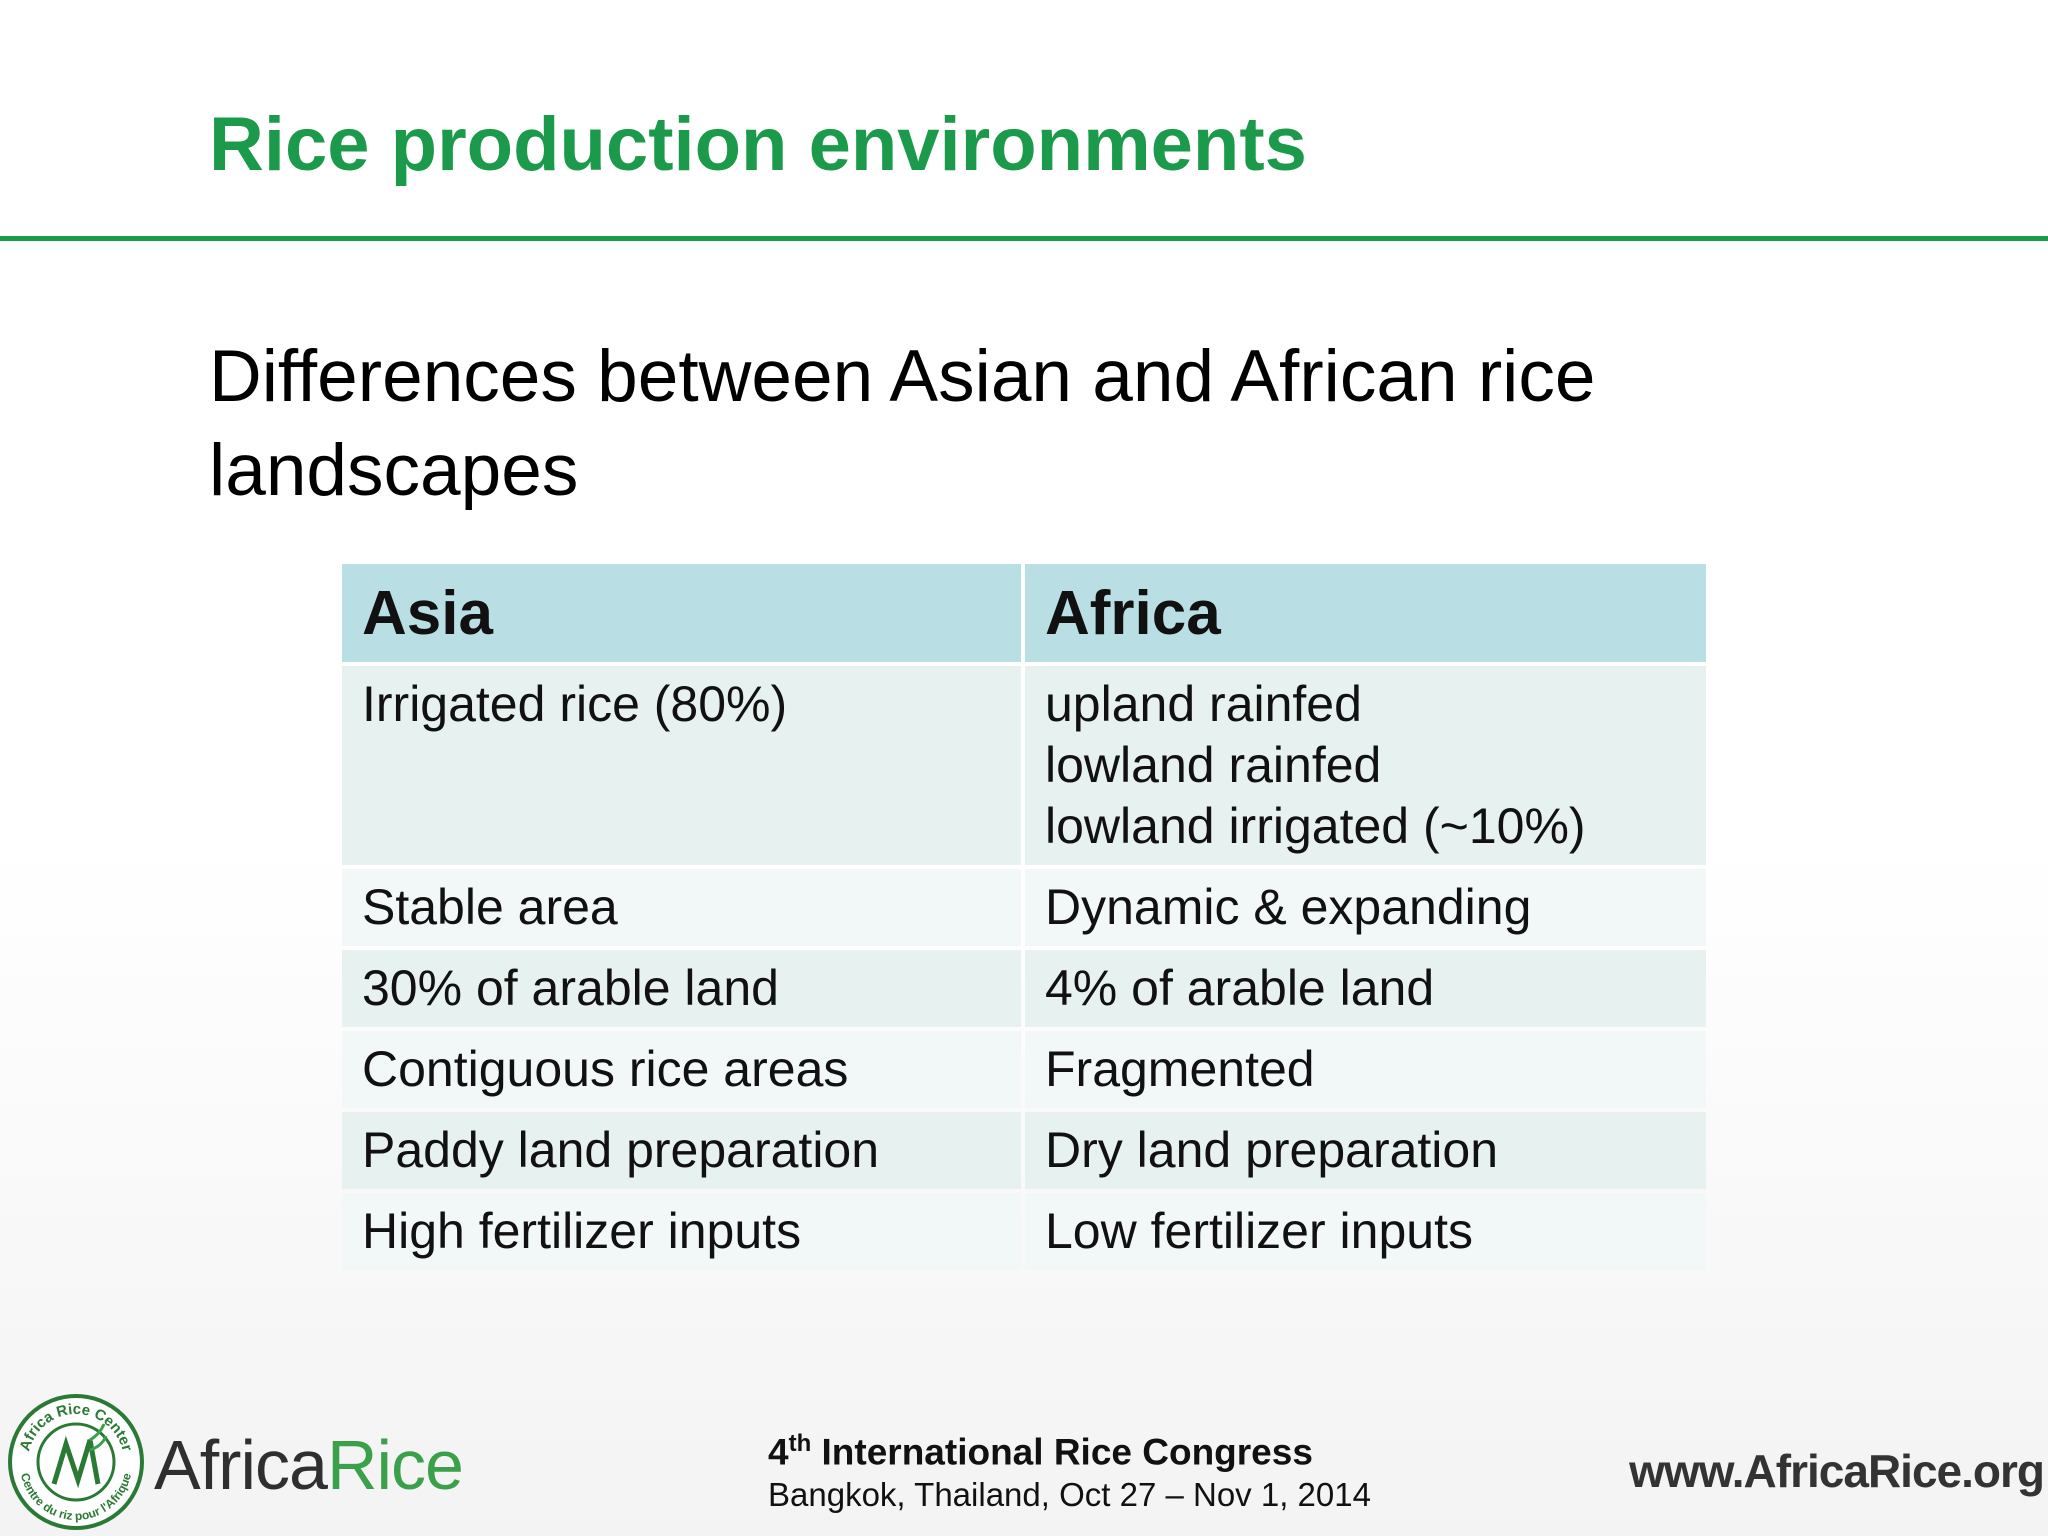 The width and height of the screenshot is (2048, 1536). What do you see at coordinates (1024, 613) in the screenshot?
I see `header-row: Asia Africa` at bounding box center [1024, 613].